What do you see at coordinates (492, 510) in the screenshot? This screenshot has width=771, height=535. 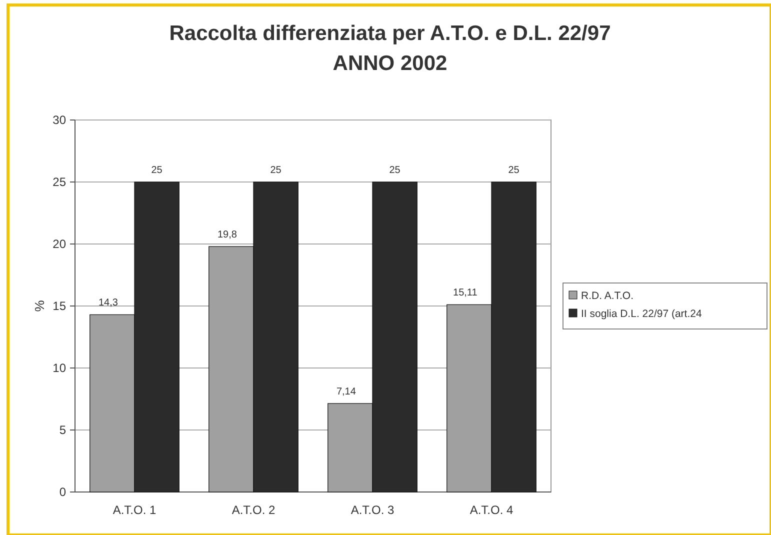 I see `x-tick-label: A.T.O. 4` at bounding box center [492, 510].